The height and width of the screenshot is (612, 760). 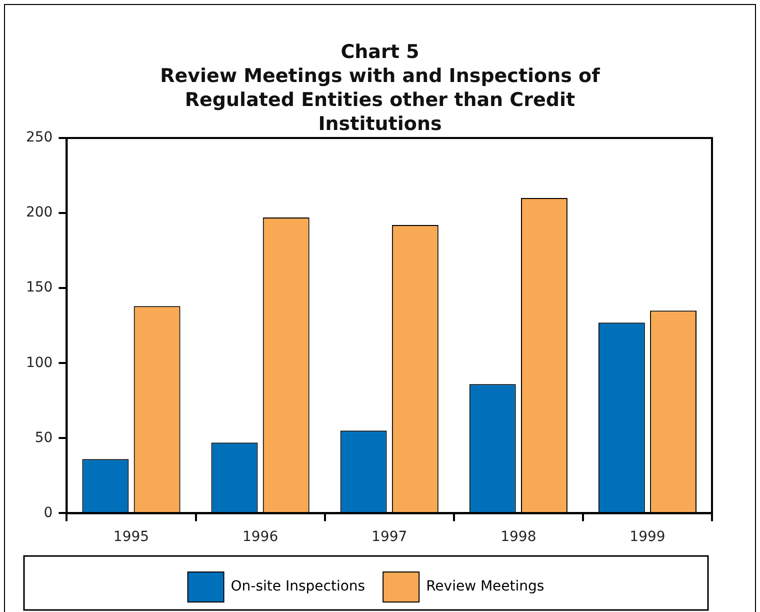 I want to click on y-tick-label: 250, so click(x=39, y=138).